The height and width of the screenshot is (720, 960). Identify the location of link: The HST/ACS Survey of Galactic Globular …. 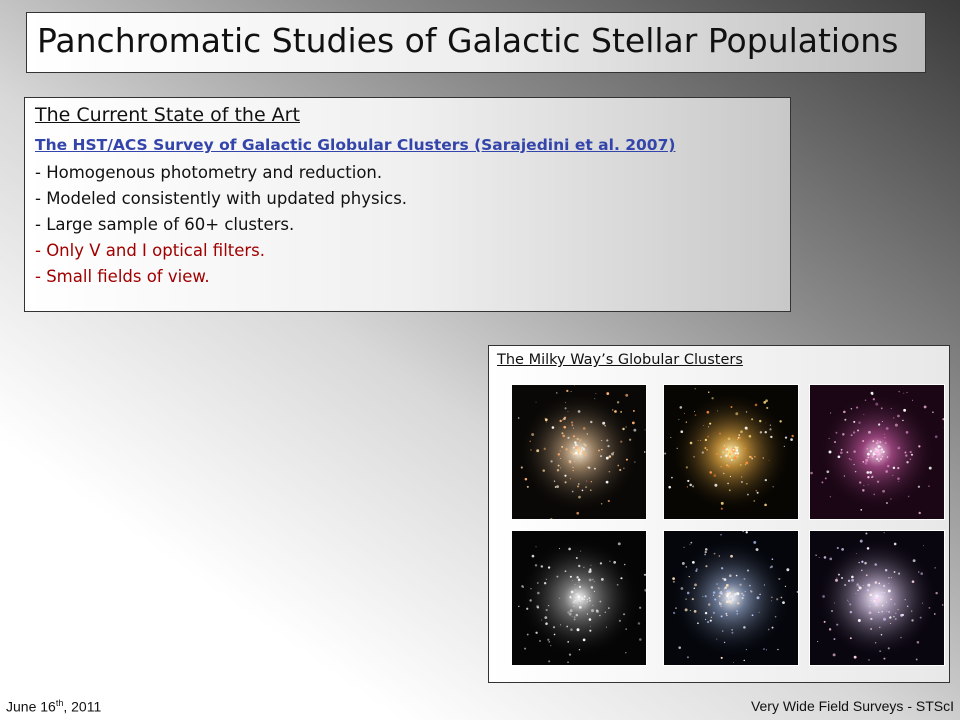
(355, 145).